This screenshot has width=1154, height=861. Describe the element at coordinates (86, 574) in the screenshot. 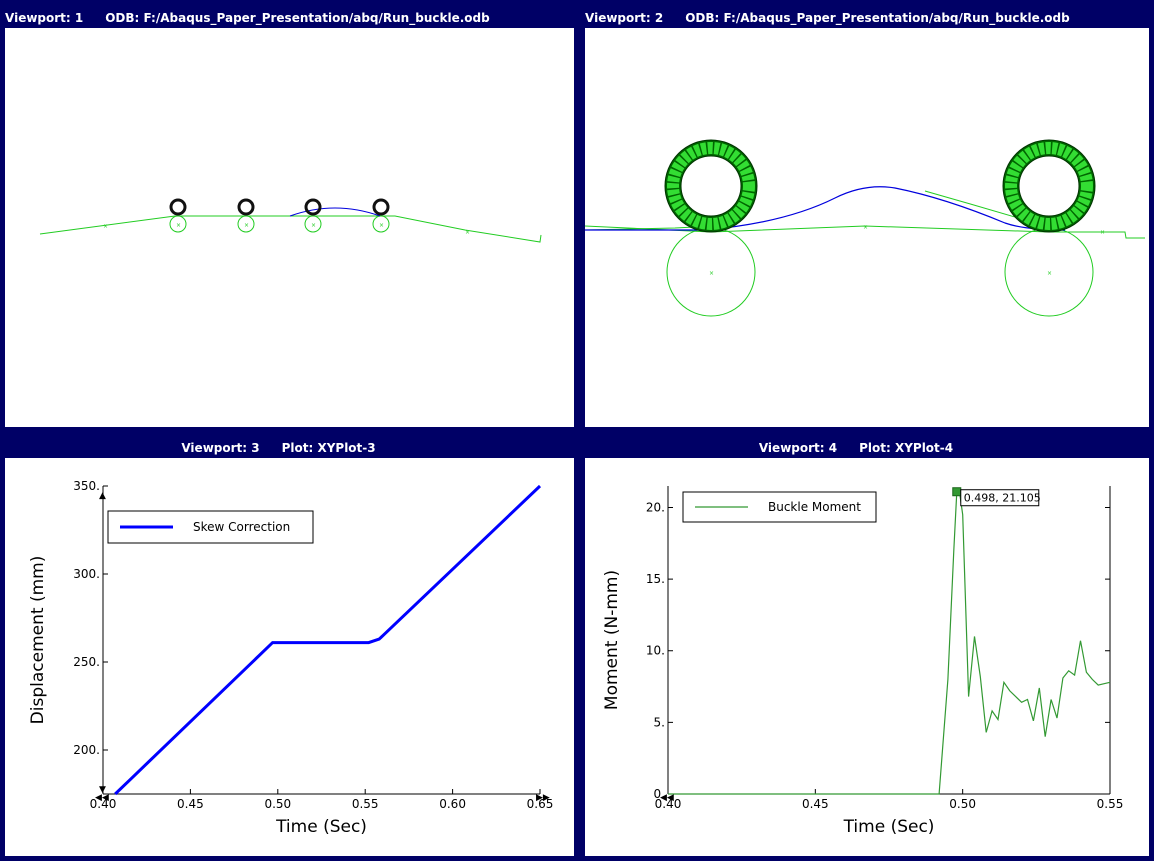

I see `y-tick-label: 300.` at that location.